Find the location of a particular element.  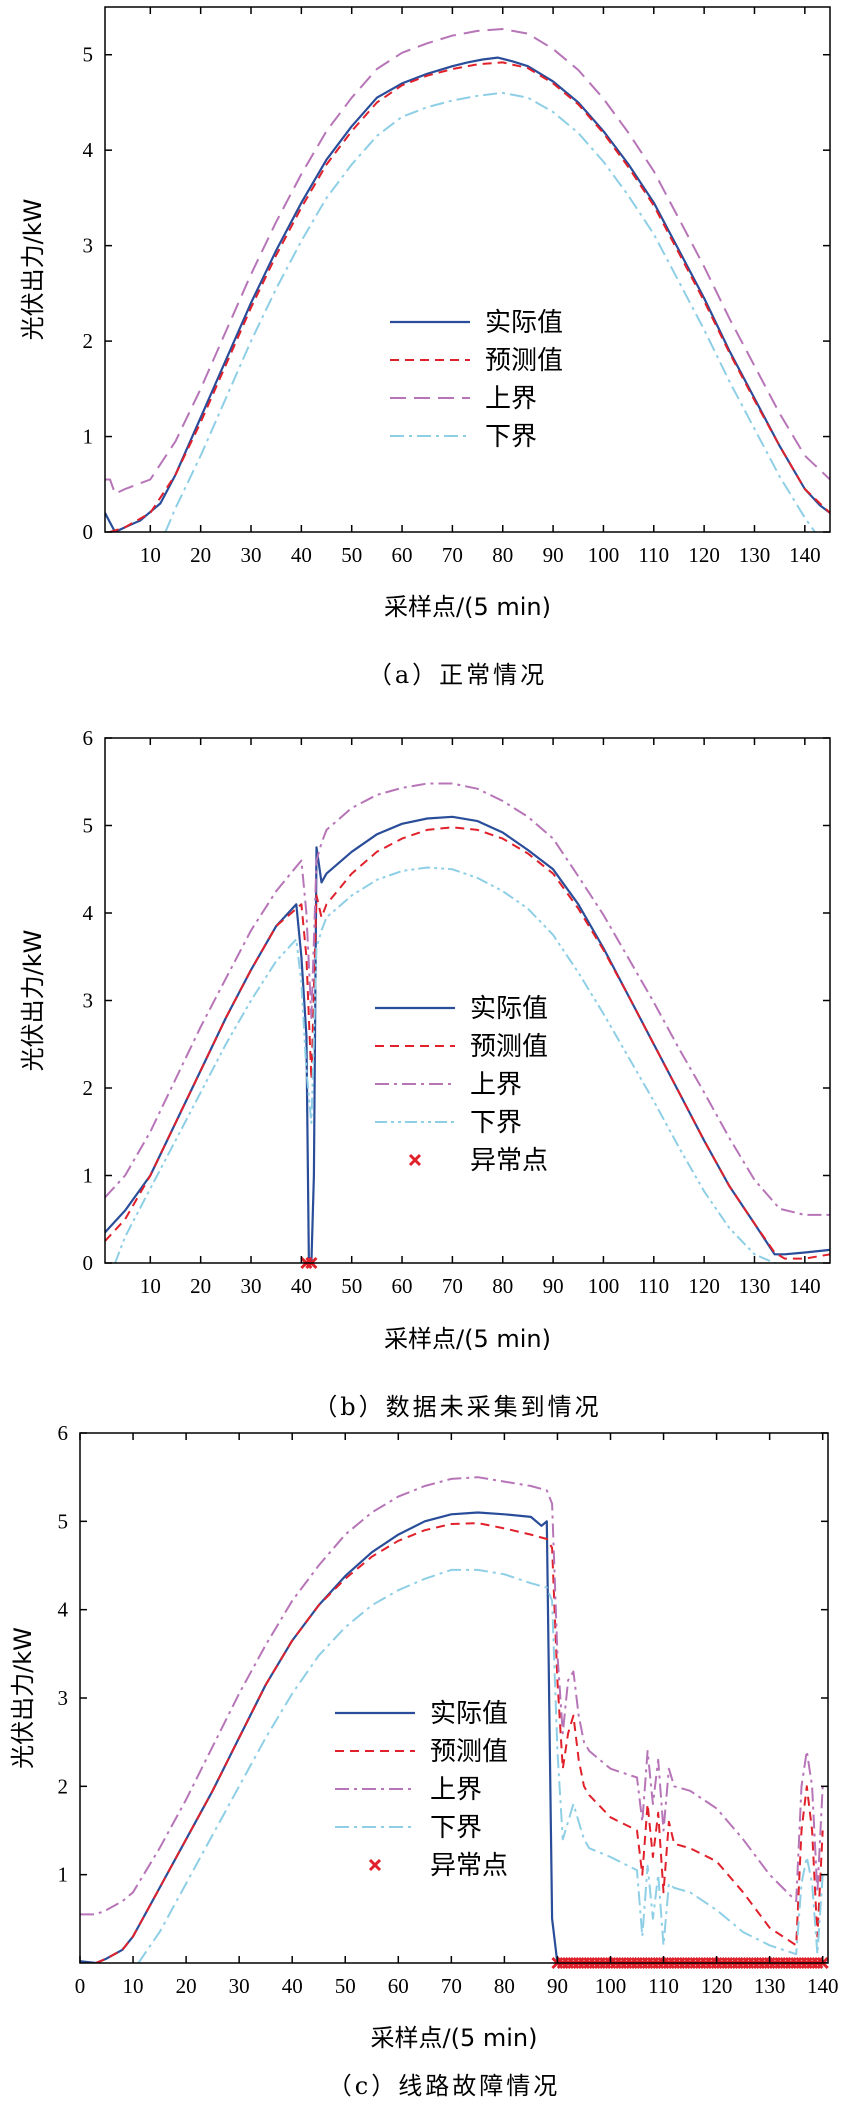

chart-caption: （c）线路故障情况 is located at coordinates (444, 2086).